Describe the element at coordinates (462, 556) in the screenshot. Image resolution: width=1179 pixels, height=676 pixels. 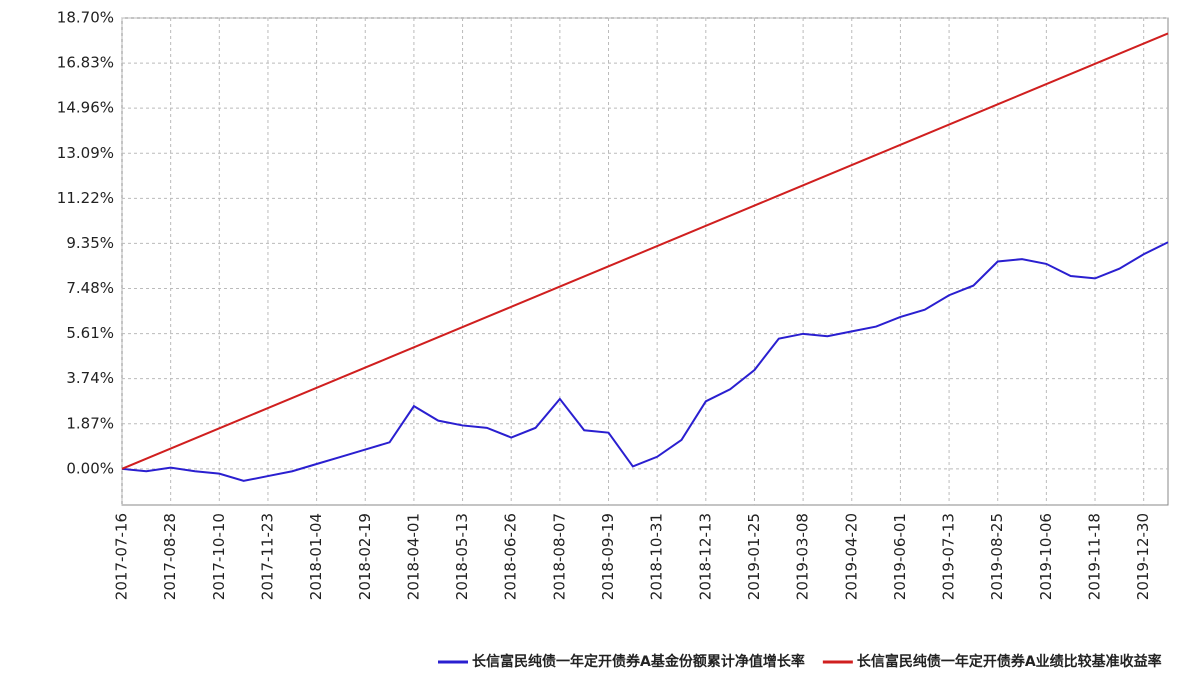
I see `x-tick-label: 2018-05-13` at that location.